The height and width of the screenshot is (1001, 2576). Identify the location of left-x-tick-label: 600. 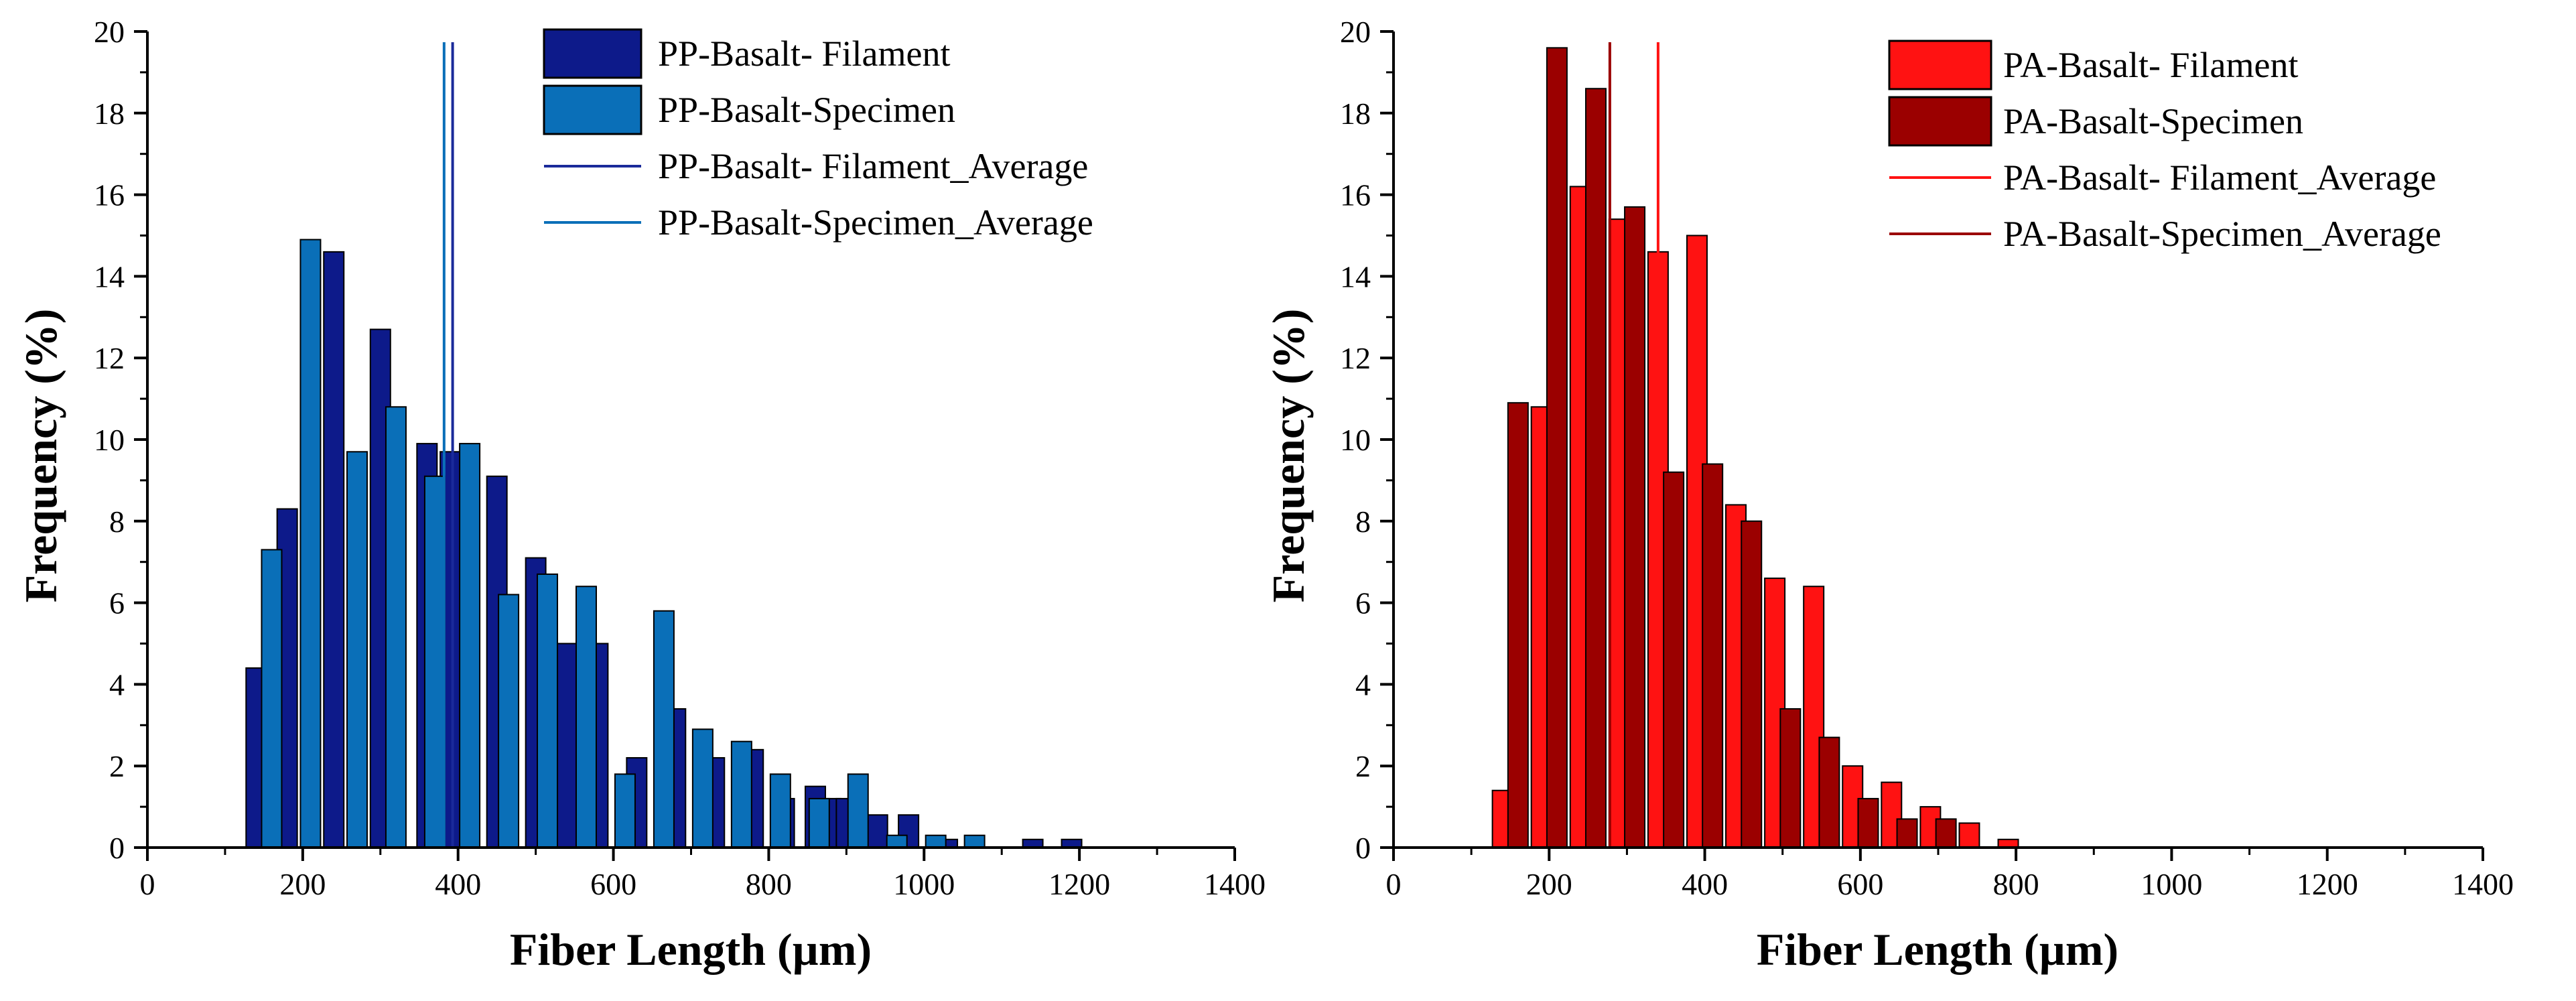
(613, 884).